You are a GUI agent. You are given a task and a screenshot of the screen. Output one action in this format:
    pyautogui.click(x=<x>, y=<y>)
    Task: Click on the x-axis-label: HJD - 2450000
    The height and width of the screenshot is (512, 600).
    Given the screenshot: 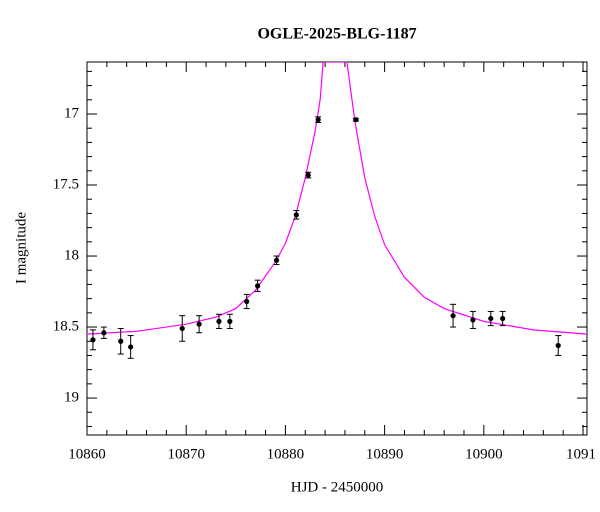 What is the action you would take?
    pyautogui.click(x=337, y=487)
    